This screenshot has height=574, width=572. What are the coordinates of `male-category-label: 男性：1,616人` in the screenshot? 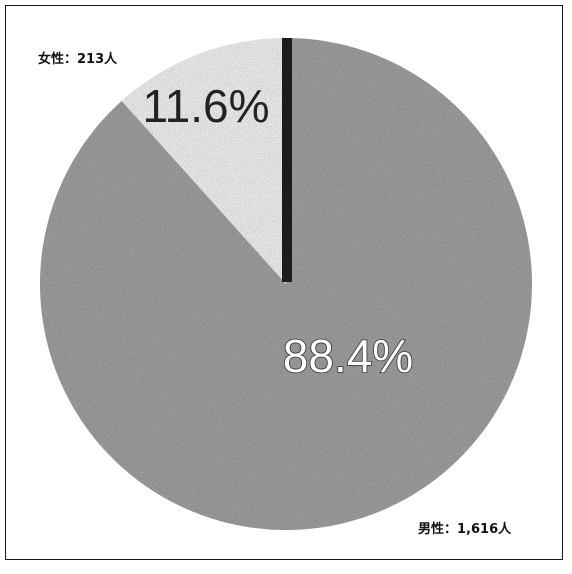 It's located at (465, 529).